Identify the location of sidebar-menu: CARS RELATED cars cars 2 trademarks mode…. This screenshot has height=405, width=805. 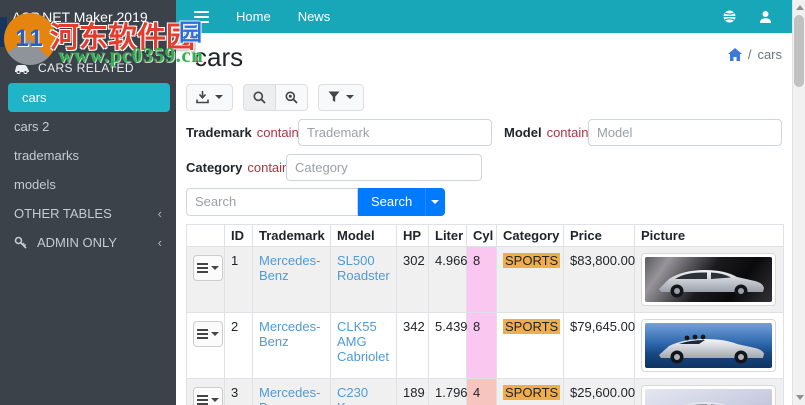
(88, 156).